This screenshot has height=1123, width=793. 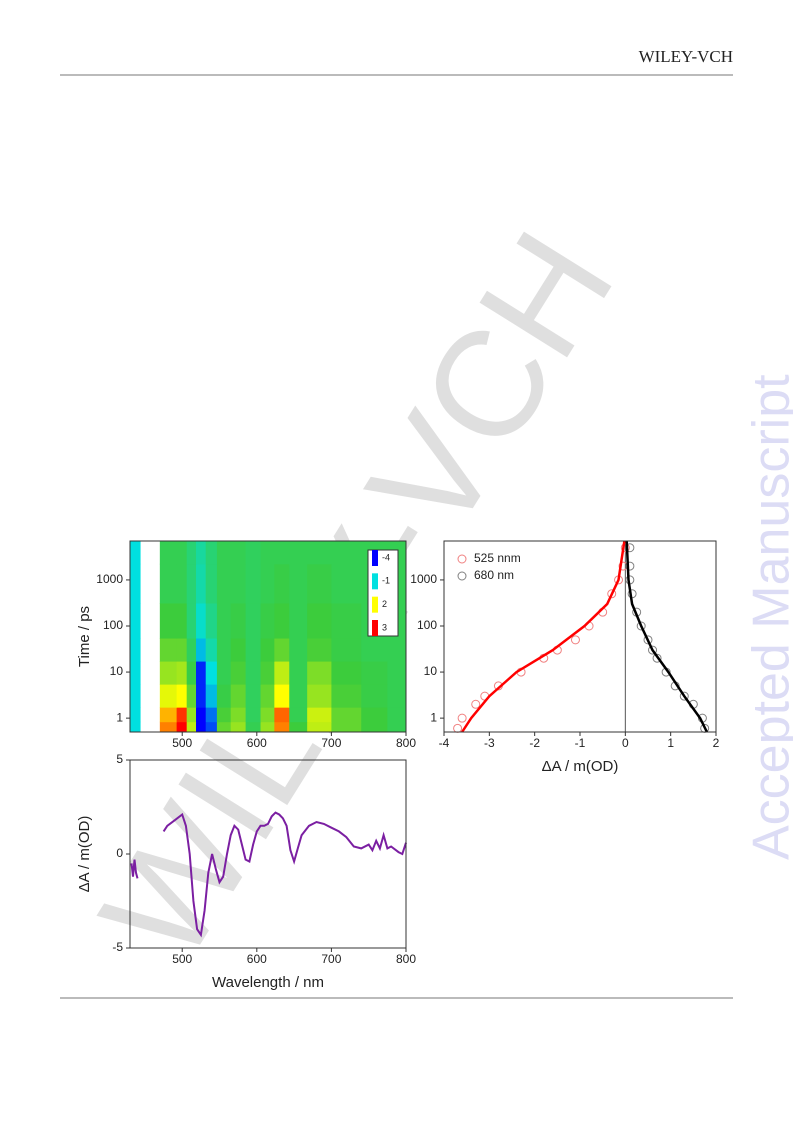 I want to click on y-tick-label: 0, so click(x=119, y=853).